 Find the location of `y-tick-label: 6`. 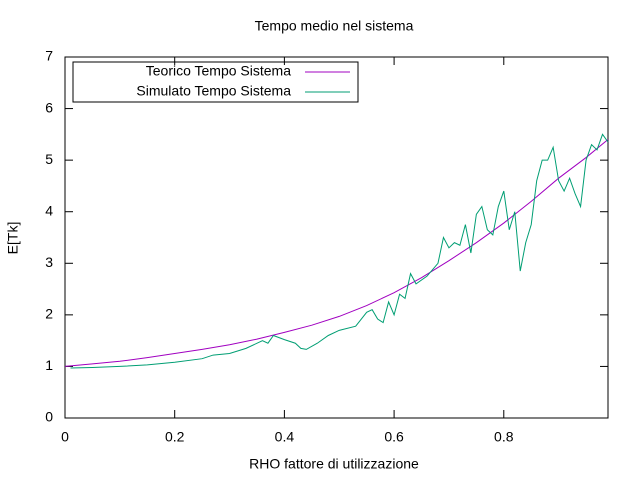

y-tick-label: 6 is located at coordinates (49, 107).